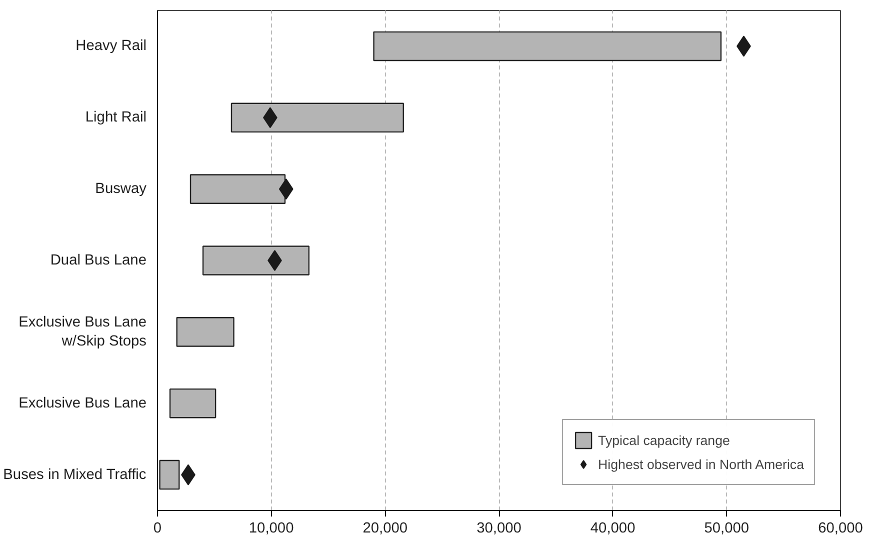 Image resolution: width=877 pixels, height=543 pixels. Describe the element at coordinates (116, 118) in the screenshot. I see `y-tick-label: Light Rail` at that location.